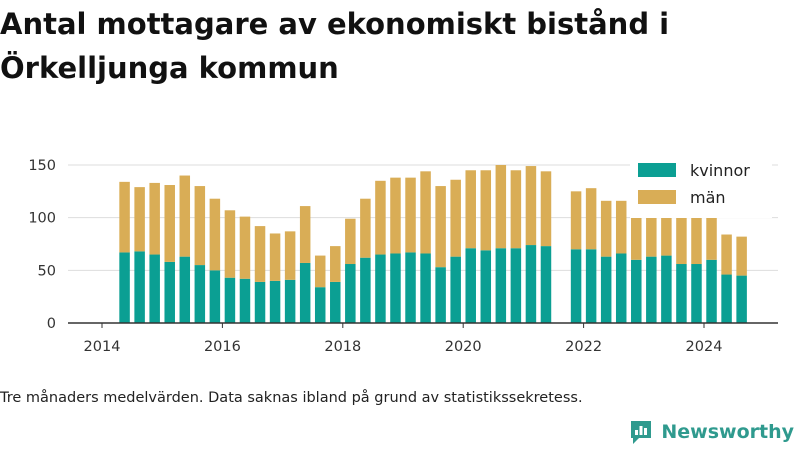 The width and height of the screenshot is (800, 450). Describe the element at coordinates (42, 219) in the screenshot. I see `y-tick-label: 100` at that location.